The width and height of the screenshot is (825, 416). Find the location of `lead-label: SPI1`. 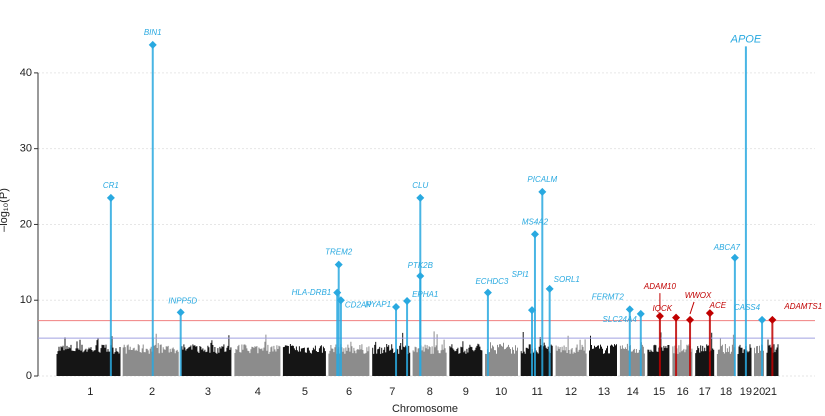

lead-label: SPI1 is located at coordinates (520, 274).